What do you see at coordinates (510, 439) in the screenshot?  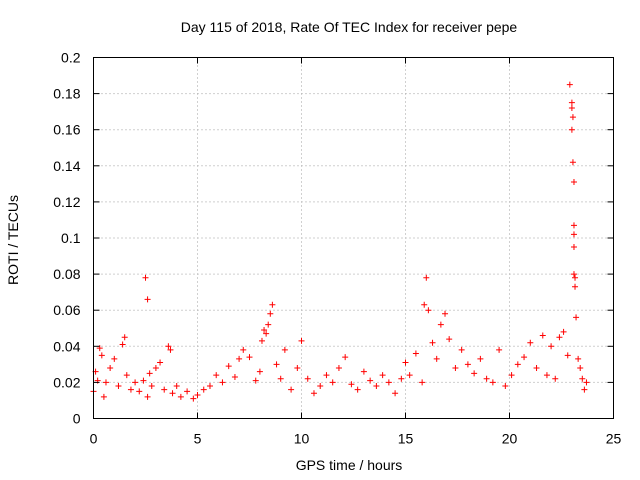 I see `x-tick-label: 20` at bounding box center [510, 439].